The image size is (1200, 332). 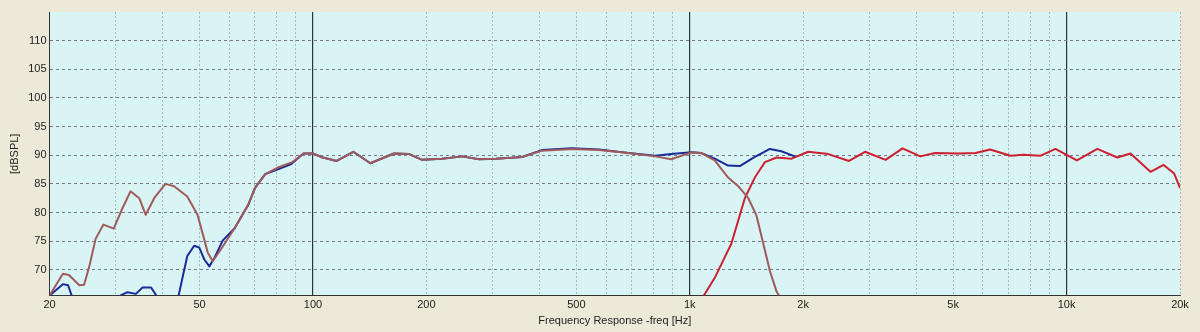 What do you see at coordinates (13, 153) in the screenshot?
I see `y-axis-title: [dBSPL]` at bounding box center [13, 153].